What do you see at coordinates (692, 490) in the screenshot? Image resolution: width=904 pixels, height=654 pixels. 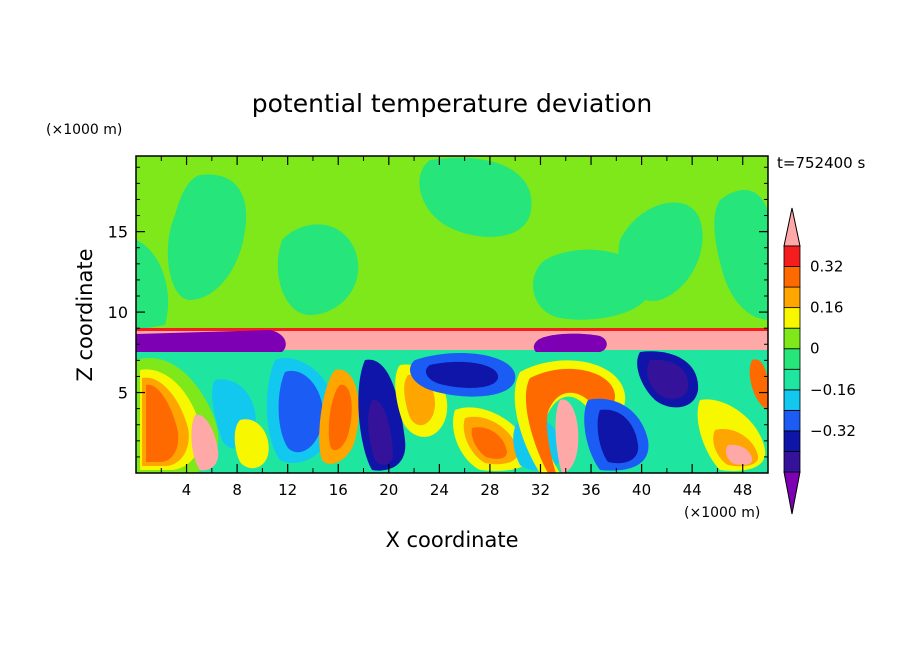 I see `x-tick-label: 44` at bounding box center [692, 490].